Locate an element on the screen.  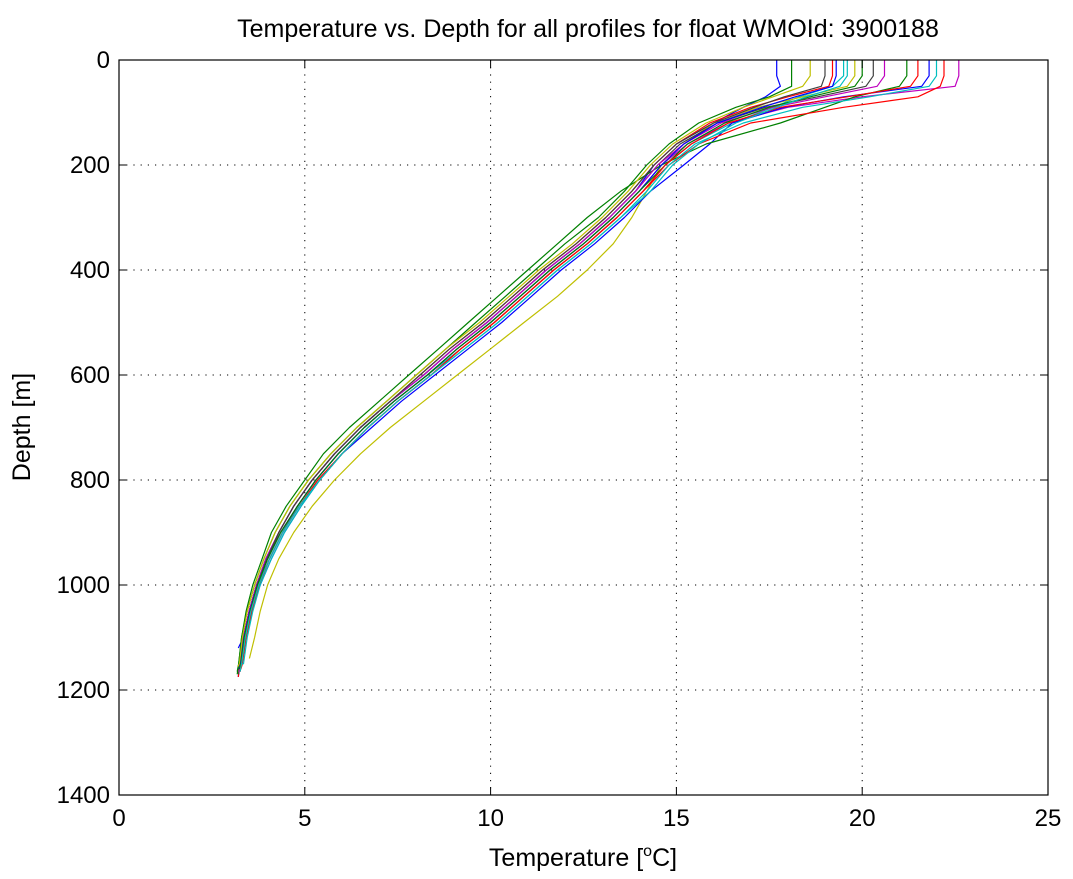
y-tick-label: 800 is located at coordinates (90, 480).